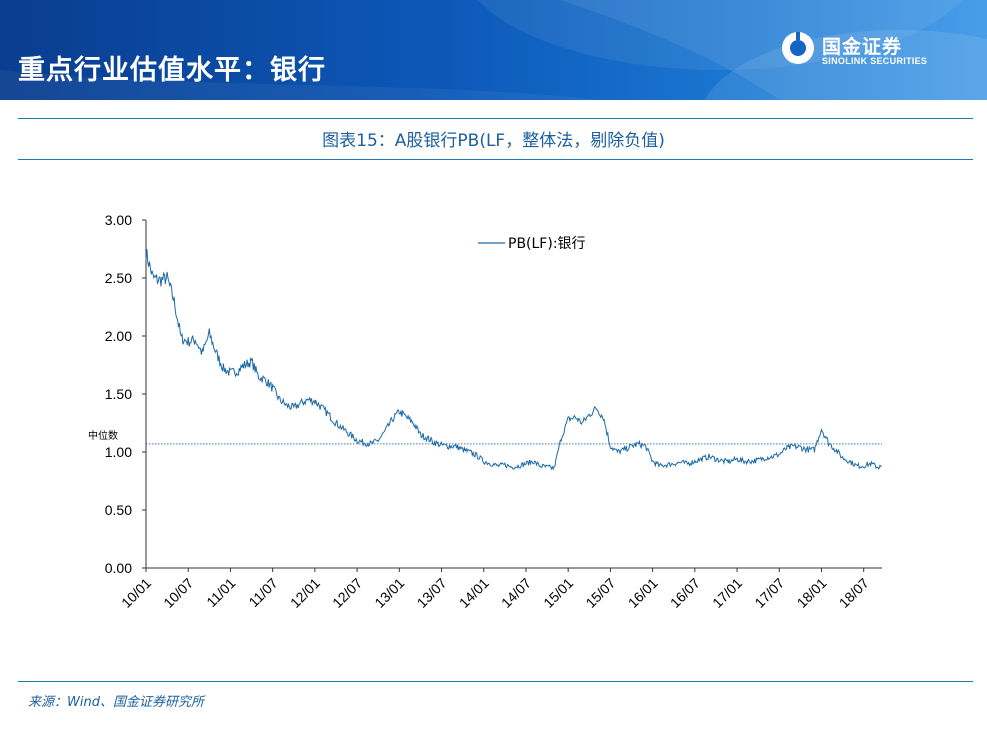 The image size is (987, 738). I want to click on y-tick-label: 0.50, so click(118, 510).